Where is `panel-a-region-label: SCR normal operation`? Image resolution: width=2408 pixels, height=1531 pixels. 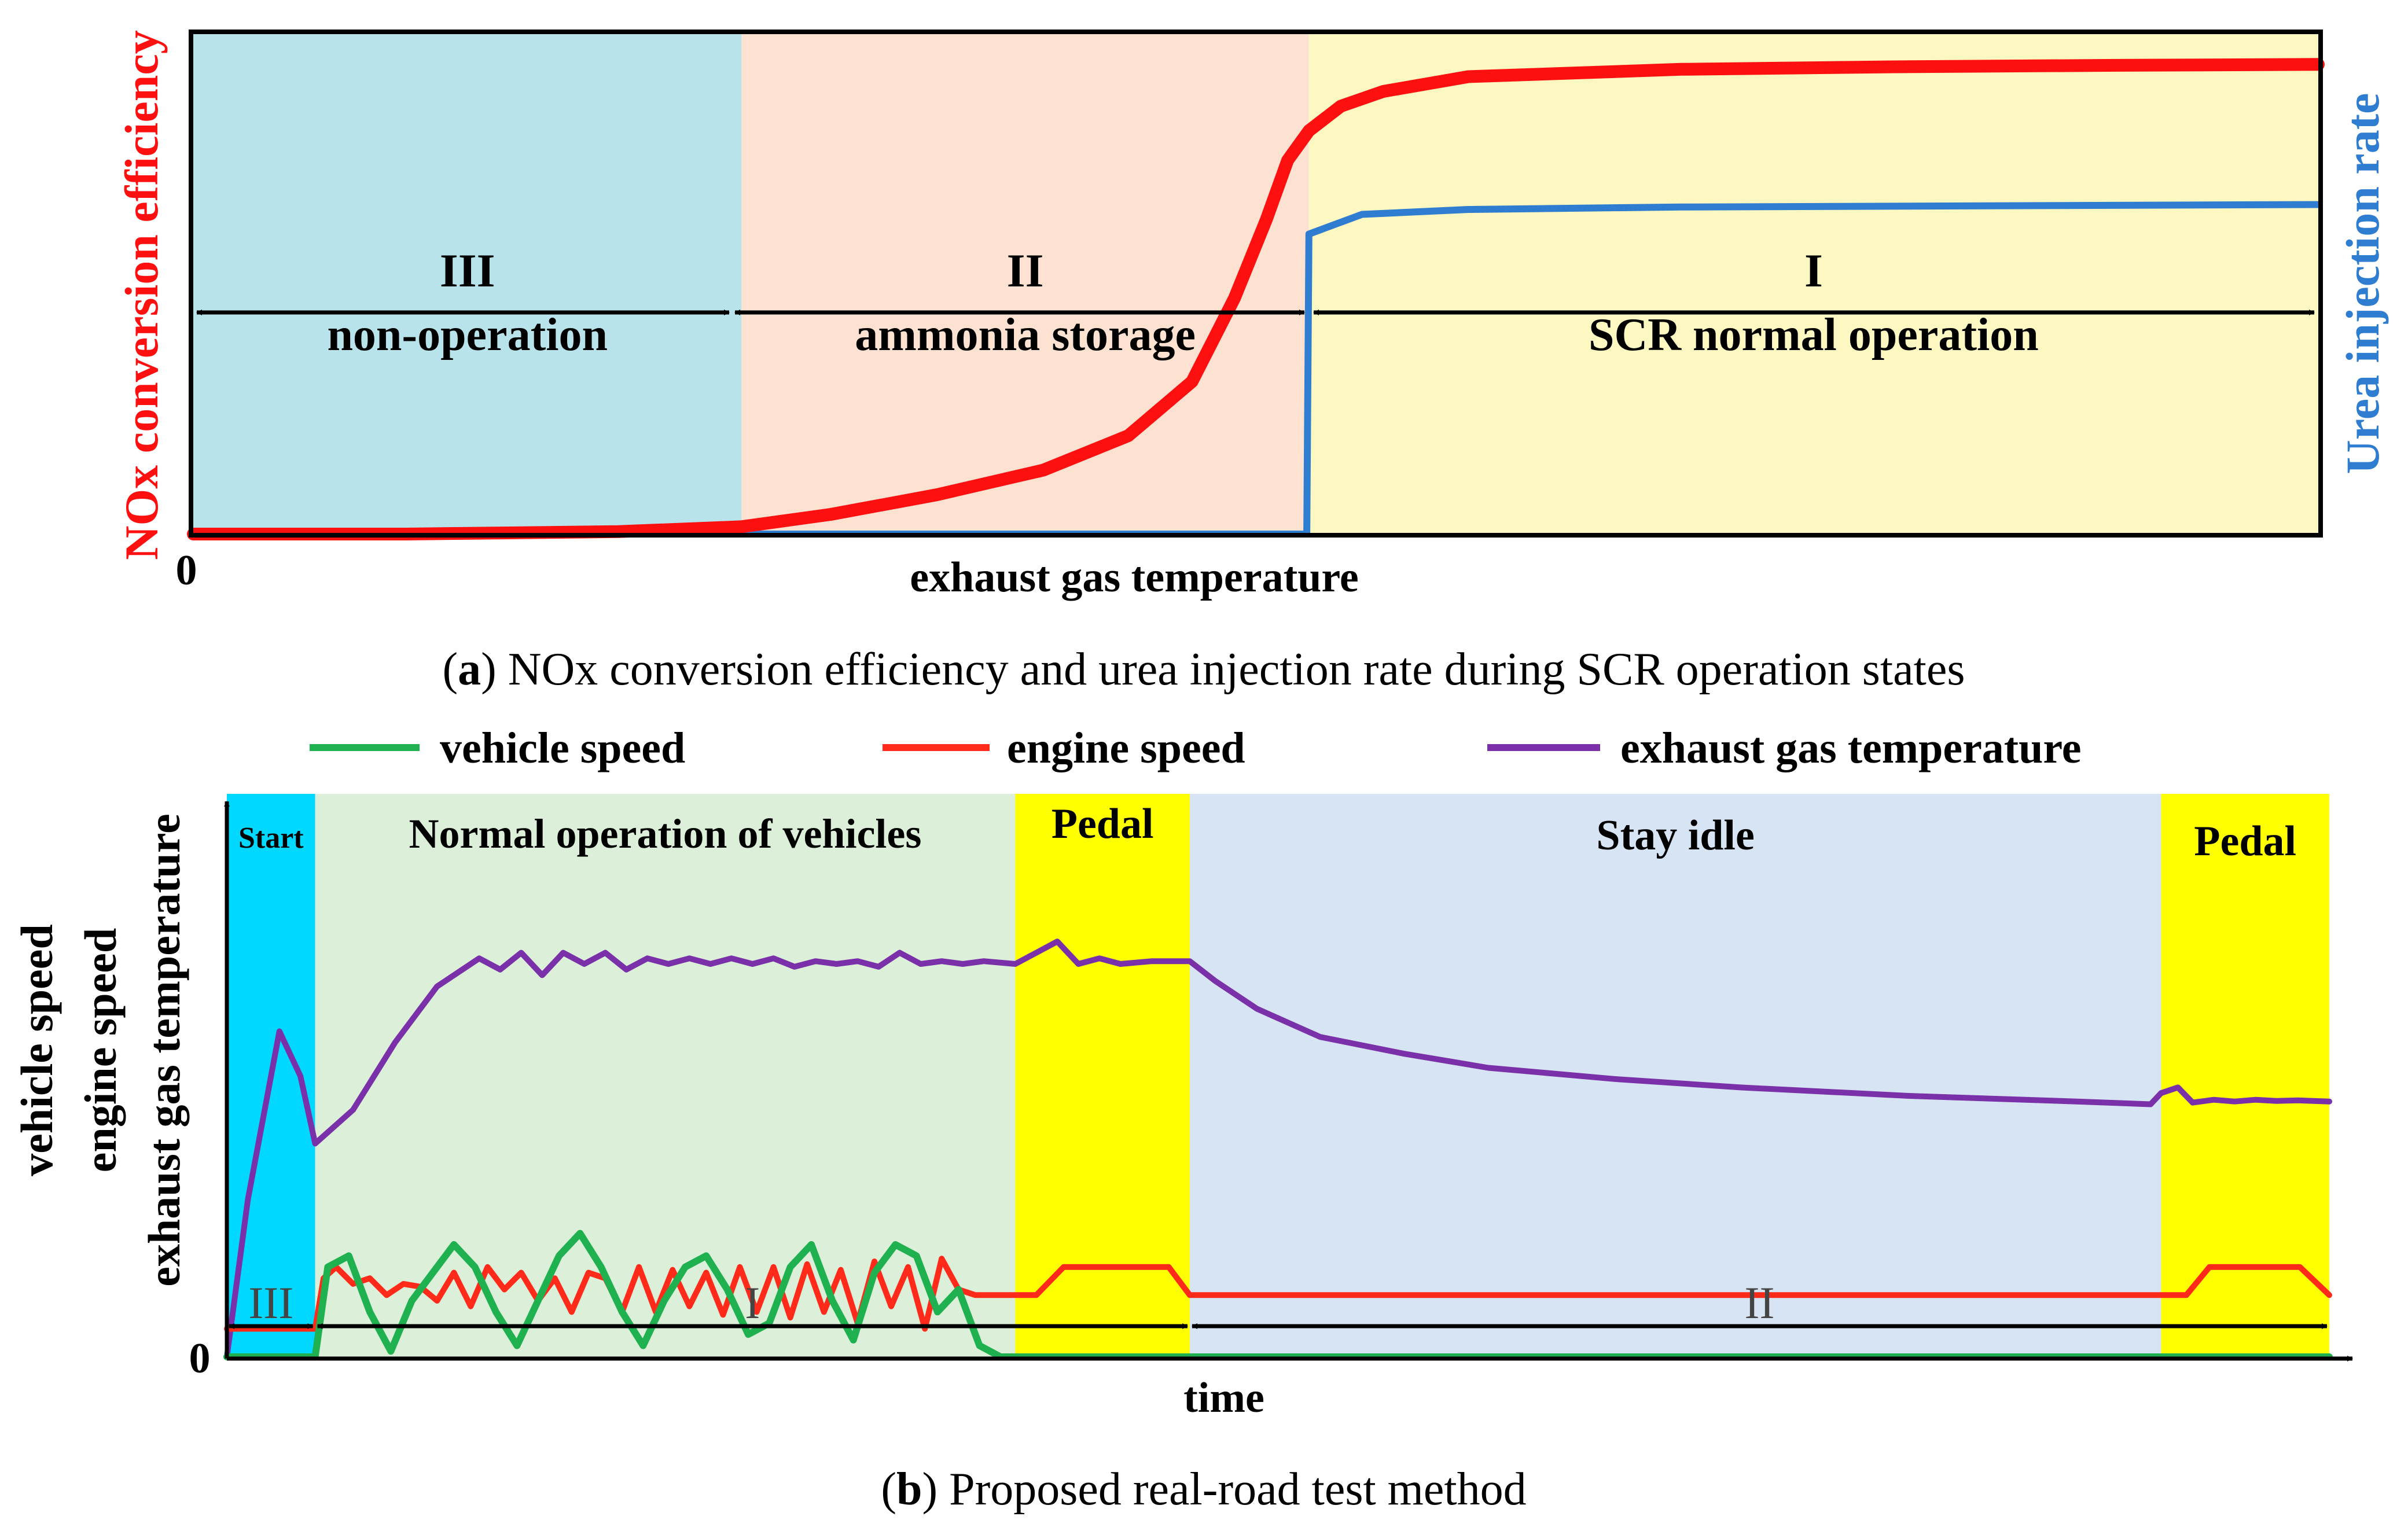 panel-a-region-label: SCR normal operation is located at coordinates (1814, 335).